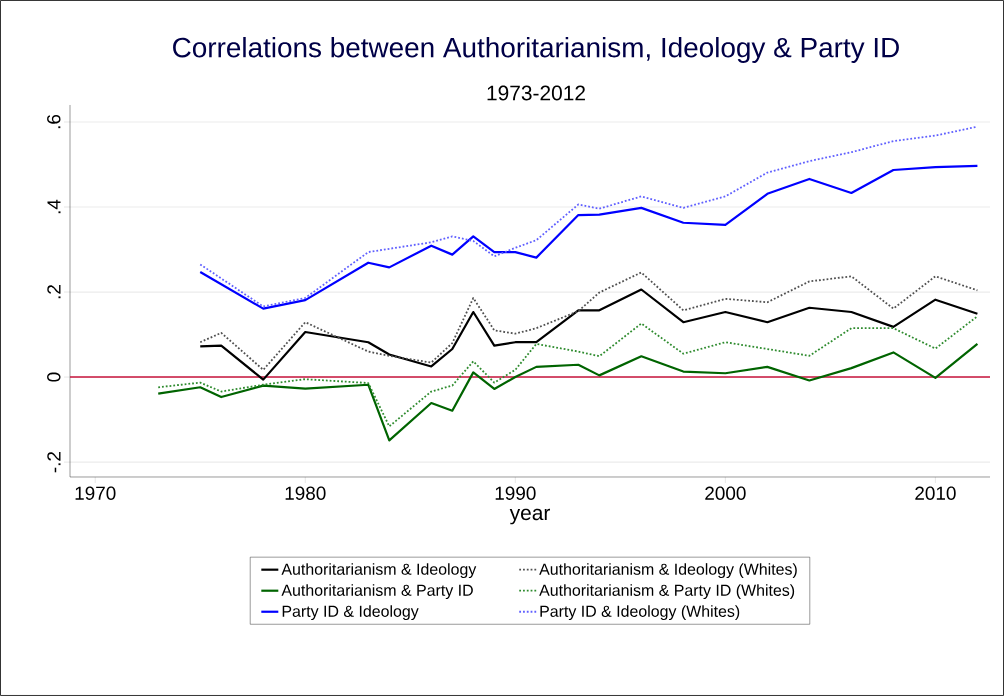 This screenshot has height=696, width=1004. Describe the element at coordinates (725, 493) in the screenshot. I see `x-tick-label: 2000` at that location.